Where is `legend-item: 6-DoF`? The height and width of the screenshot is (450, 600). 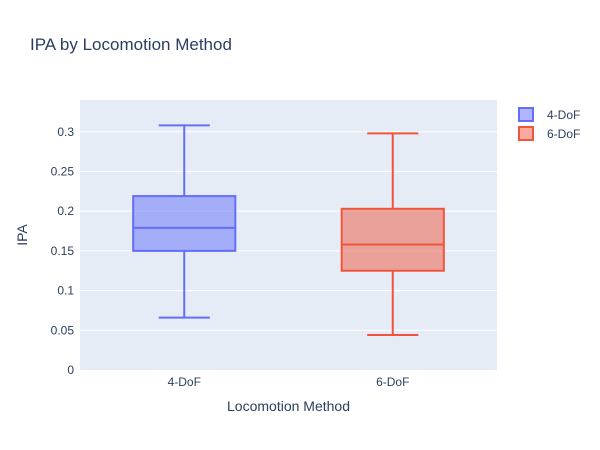 legend-item: 6-DoF is located at coordinates (549, 133).